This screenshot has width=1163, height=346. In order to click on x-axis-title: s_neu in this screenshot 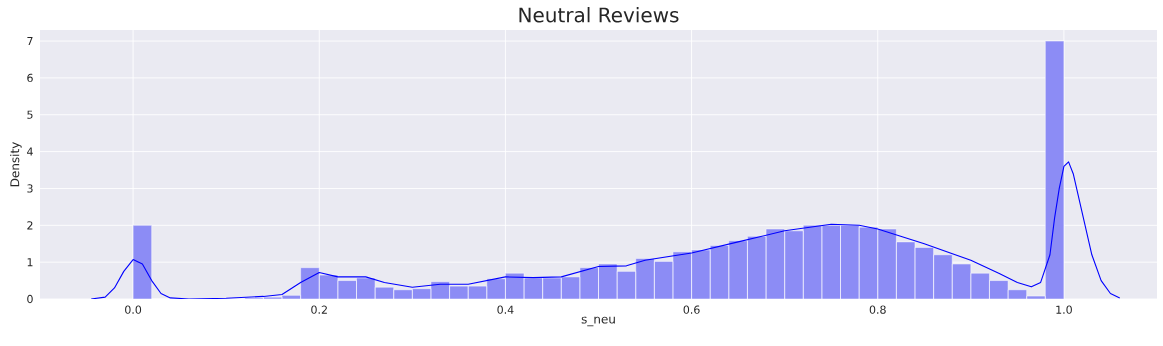, I will do `click(598, 321)`.